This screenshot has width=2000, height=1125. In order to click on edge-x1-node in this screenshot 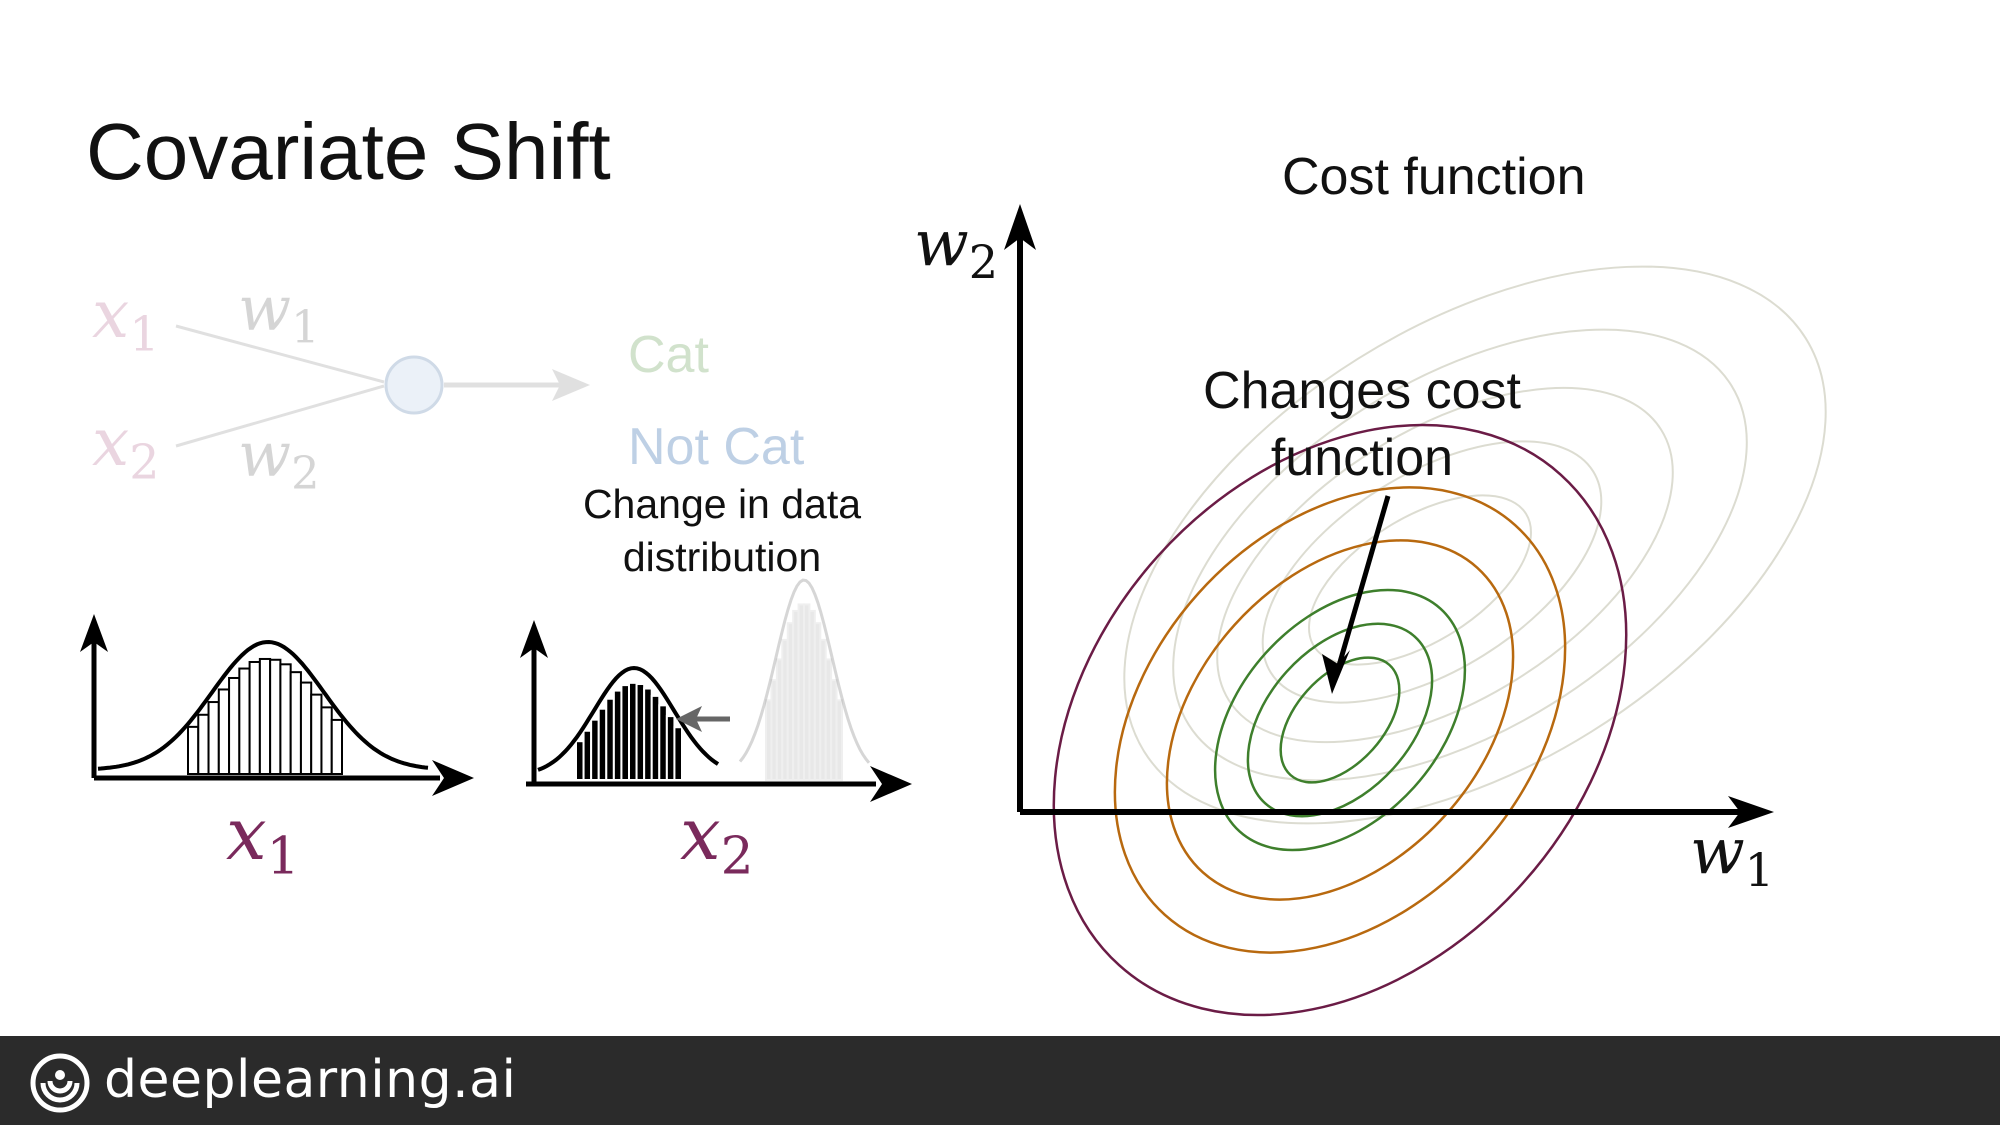, I will do `click(280, 354)`.